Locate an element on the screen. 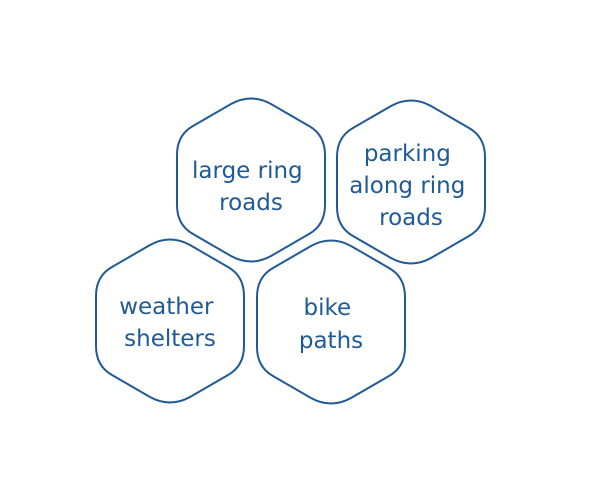 The image size is (600, 500). hex-bike-paths: bike paths is located at coordinates (331, 322).